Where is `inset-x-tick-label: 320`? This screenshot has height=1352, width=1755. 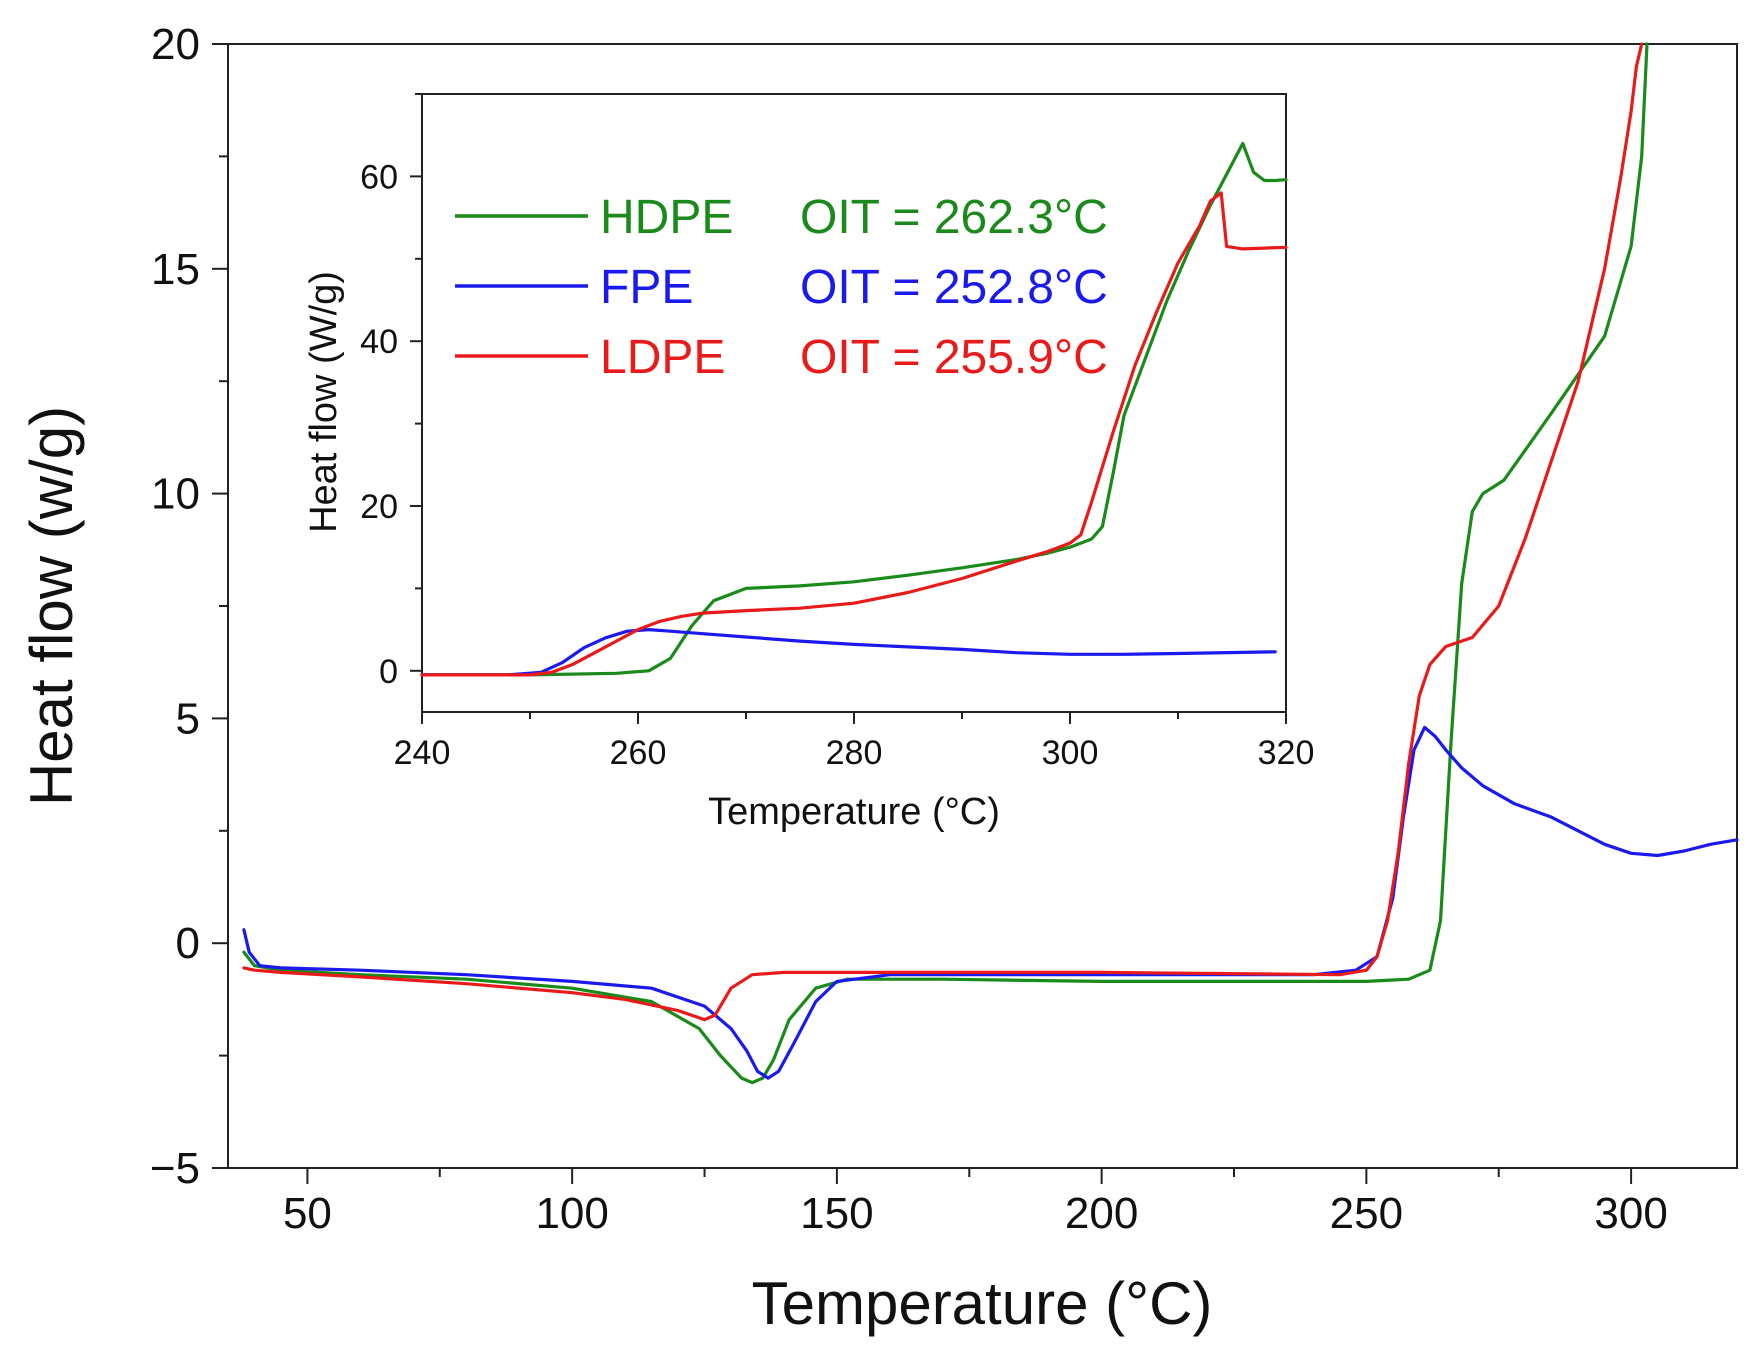 inset-x-tick-label: 320 is located at coordinates (1286, 753).